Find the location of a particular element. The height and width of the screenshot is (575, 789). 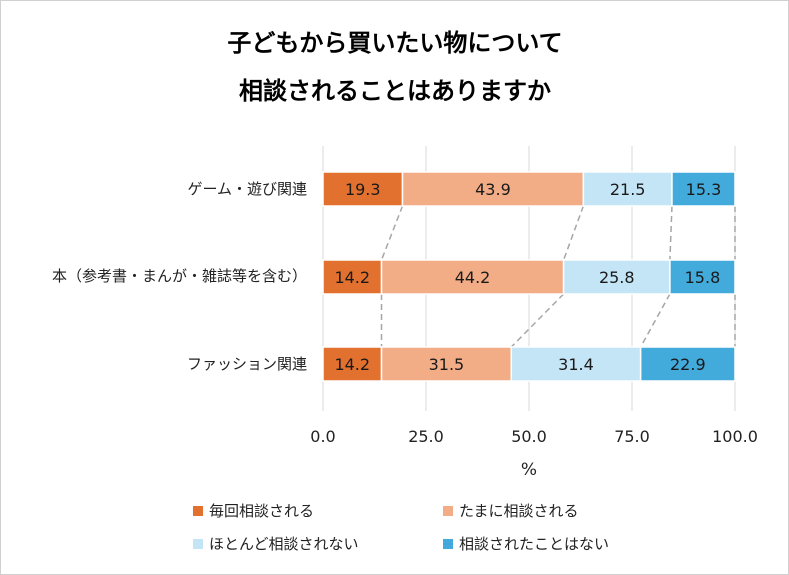

data-label-0-3: 15.3 is located at coordinates (704, 189).